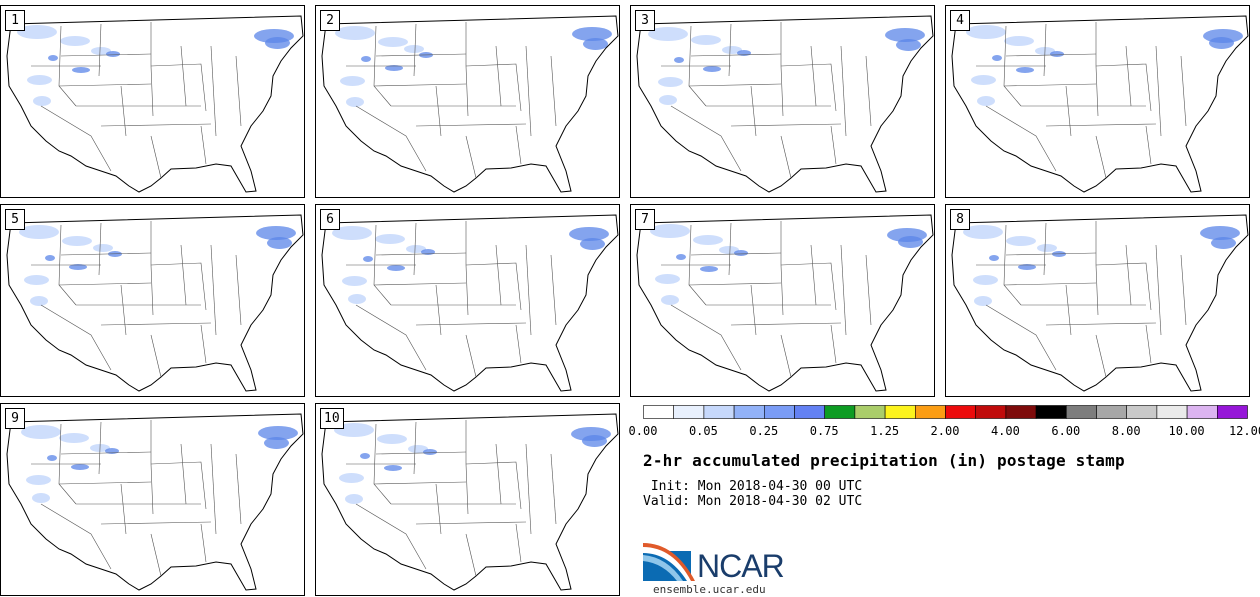 The height and width of the screenshot is (597, 1260). I want to click on logo-text: NCAR, so click(741, 566).